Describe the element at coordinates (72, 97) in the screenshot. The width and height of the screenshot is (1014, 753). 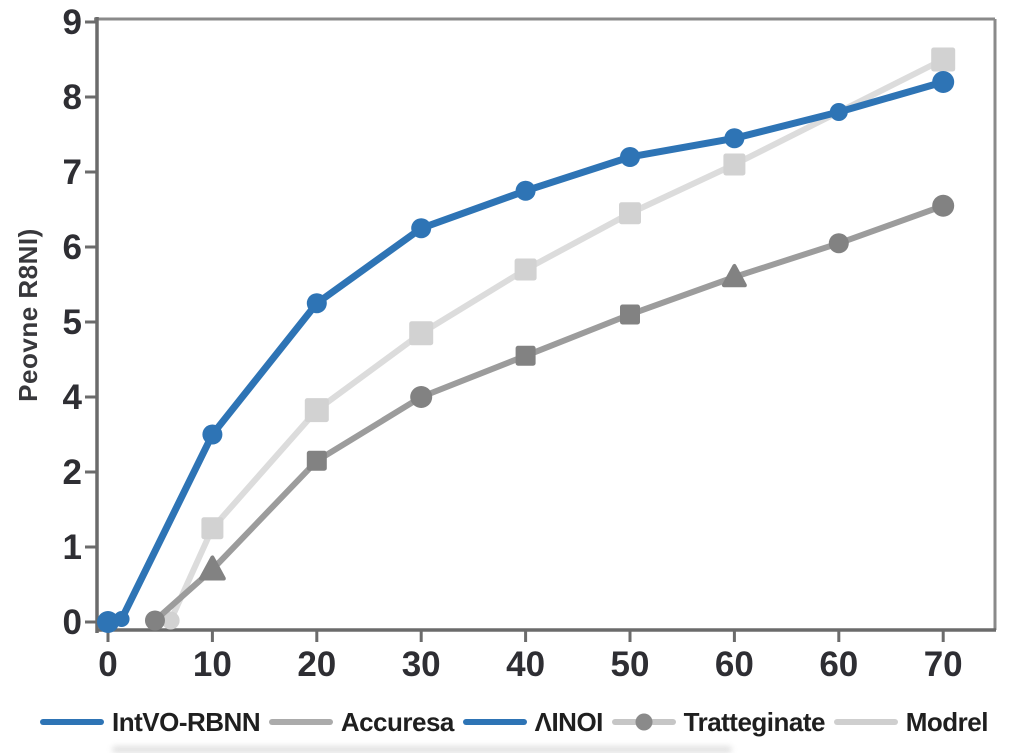
I see `y-tick-label: 8` at that location.